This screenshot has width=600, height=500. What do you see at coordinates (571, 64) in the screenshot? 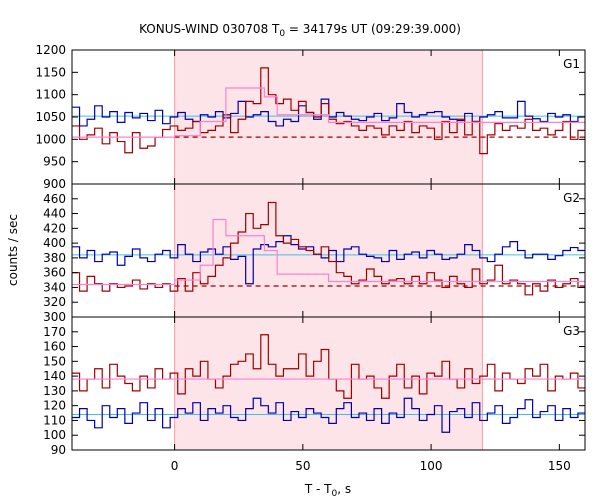
I see `panel-label: G1` at bounding box center [571, 64].